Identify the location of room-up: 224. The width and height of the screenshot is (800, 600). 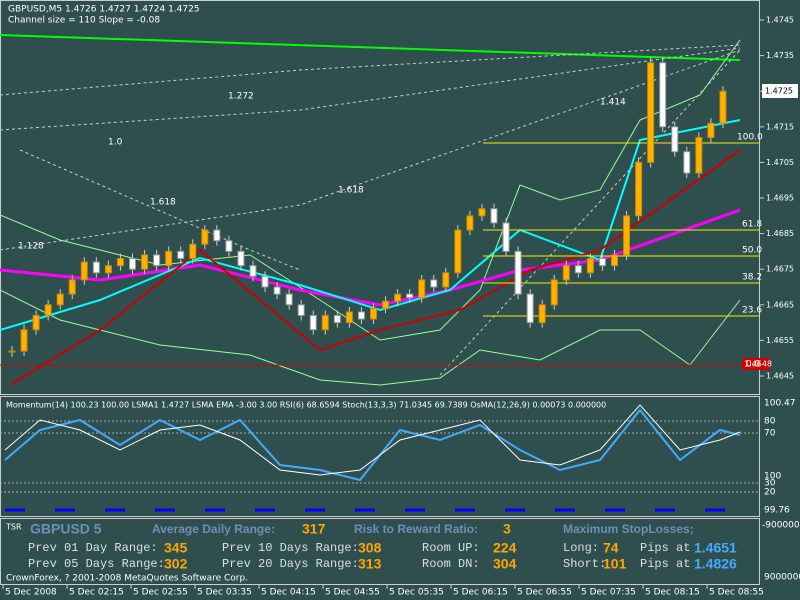
(505, 548).